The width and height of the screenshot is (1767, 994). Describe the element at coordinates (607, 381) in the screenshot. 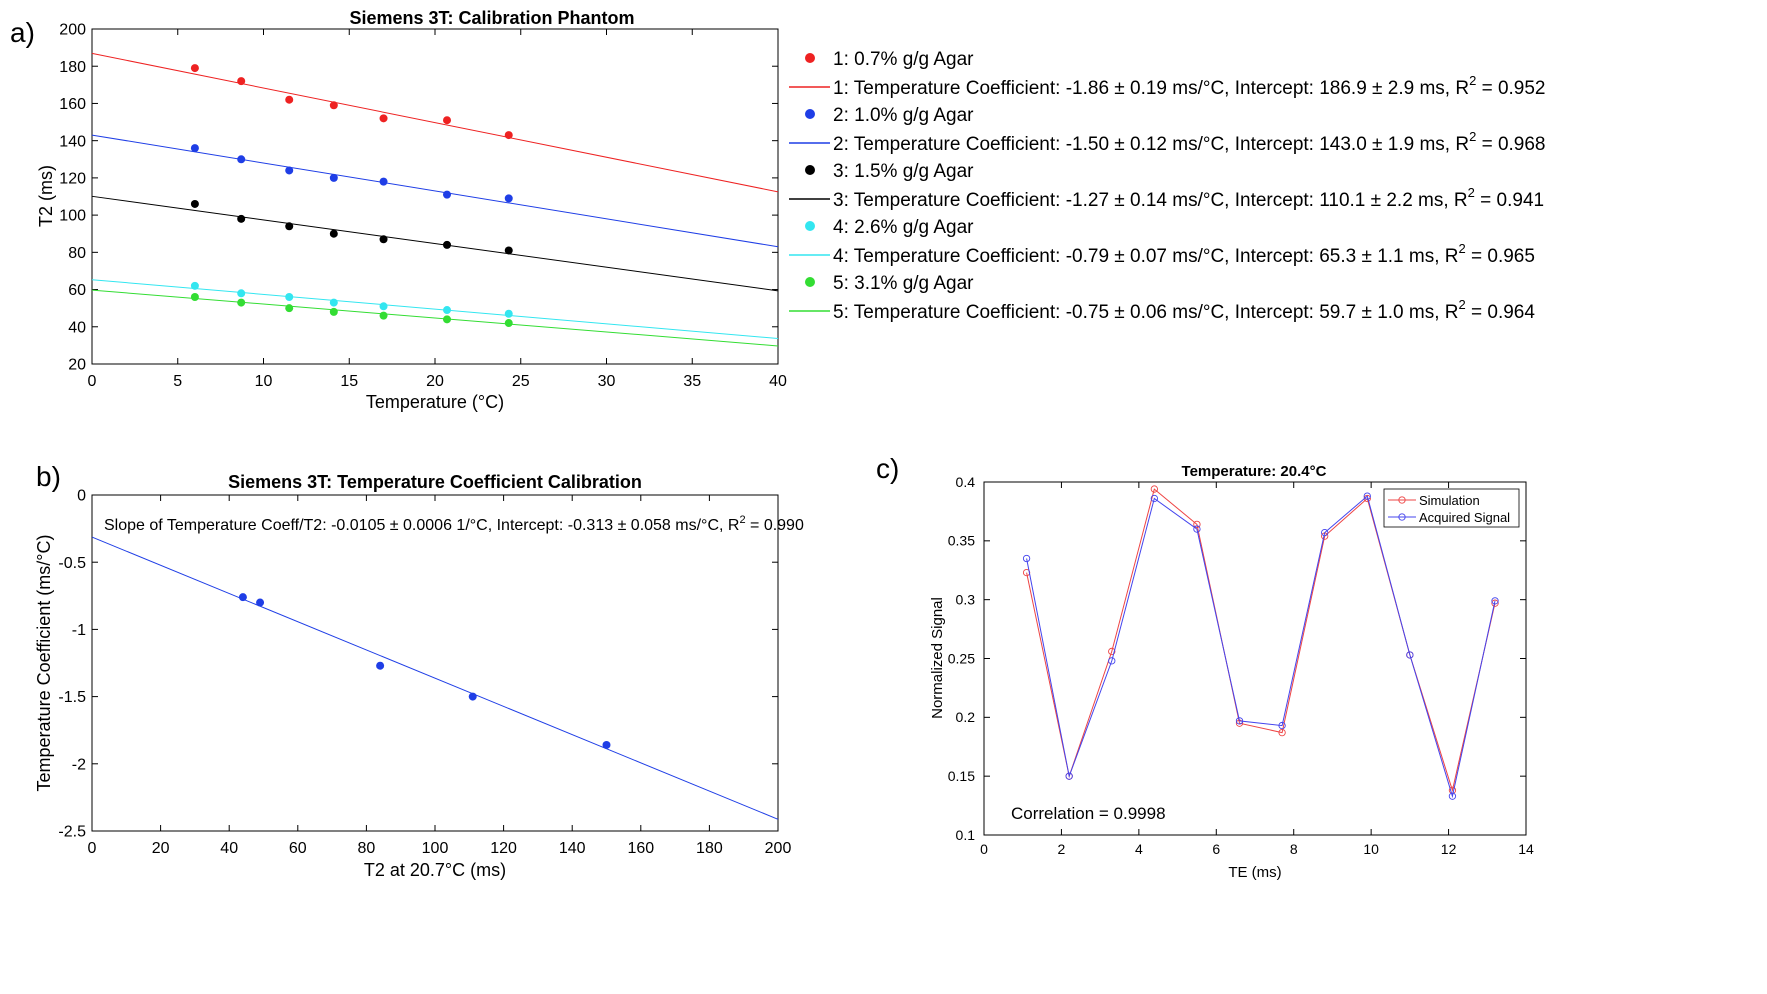

I see `x-tick-label: 30` at that location.